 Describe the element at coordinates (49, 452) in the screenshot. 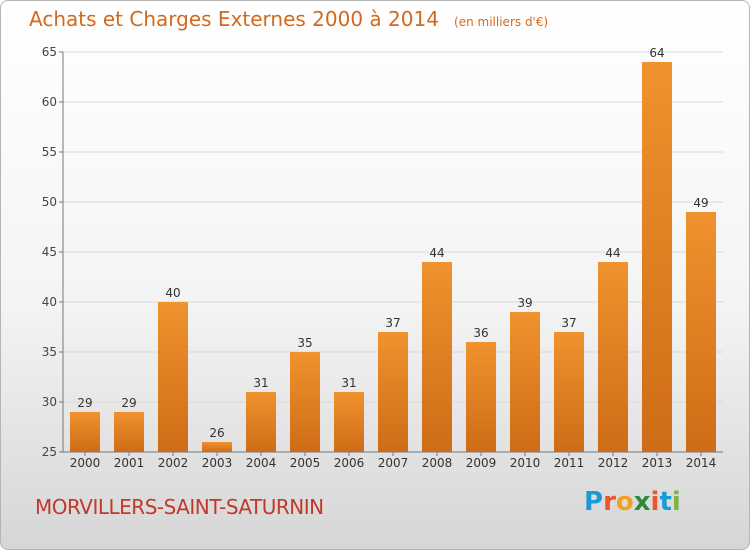

I see `y-tick-label: 25` at that location.